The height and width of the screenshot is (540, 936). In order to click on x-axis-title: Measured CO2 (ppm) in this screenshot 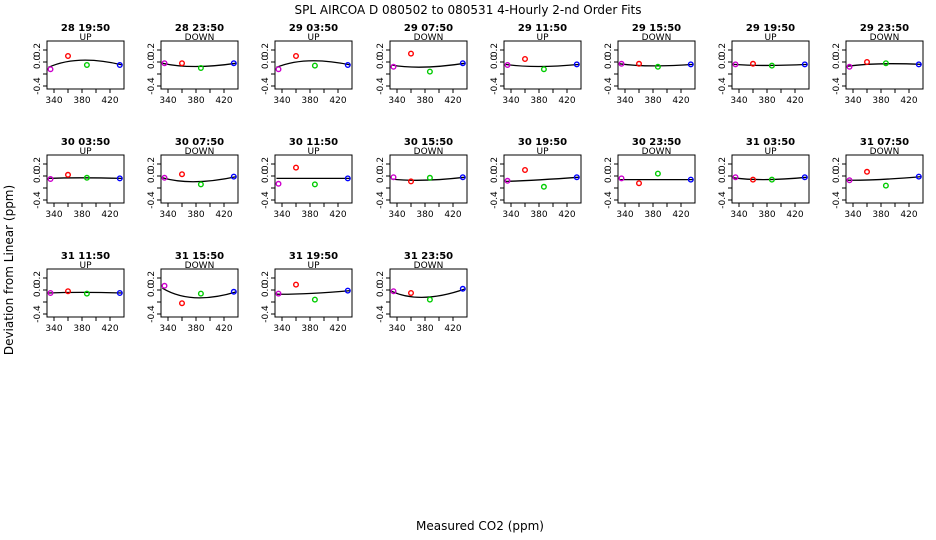, I will do `click(480, 526)`.